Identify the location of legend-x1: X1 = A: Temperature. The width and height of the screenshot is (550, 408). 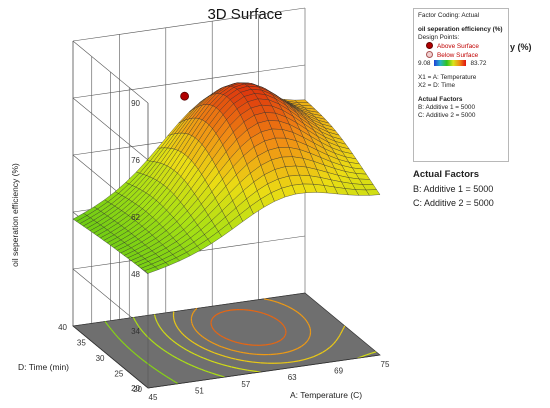
(447, 77).